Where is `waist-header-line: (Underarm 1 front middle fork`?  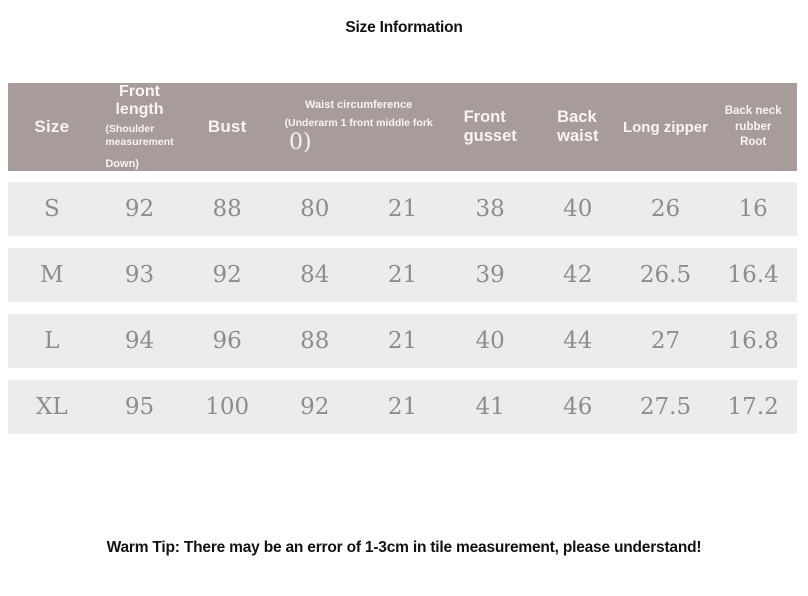
waist-header-line: (Underarm 1 front middle fork is located at coordinates (358, 123).